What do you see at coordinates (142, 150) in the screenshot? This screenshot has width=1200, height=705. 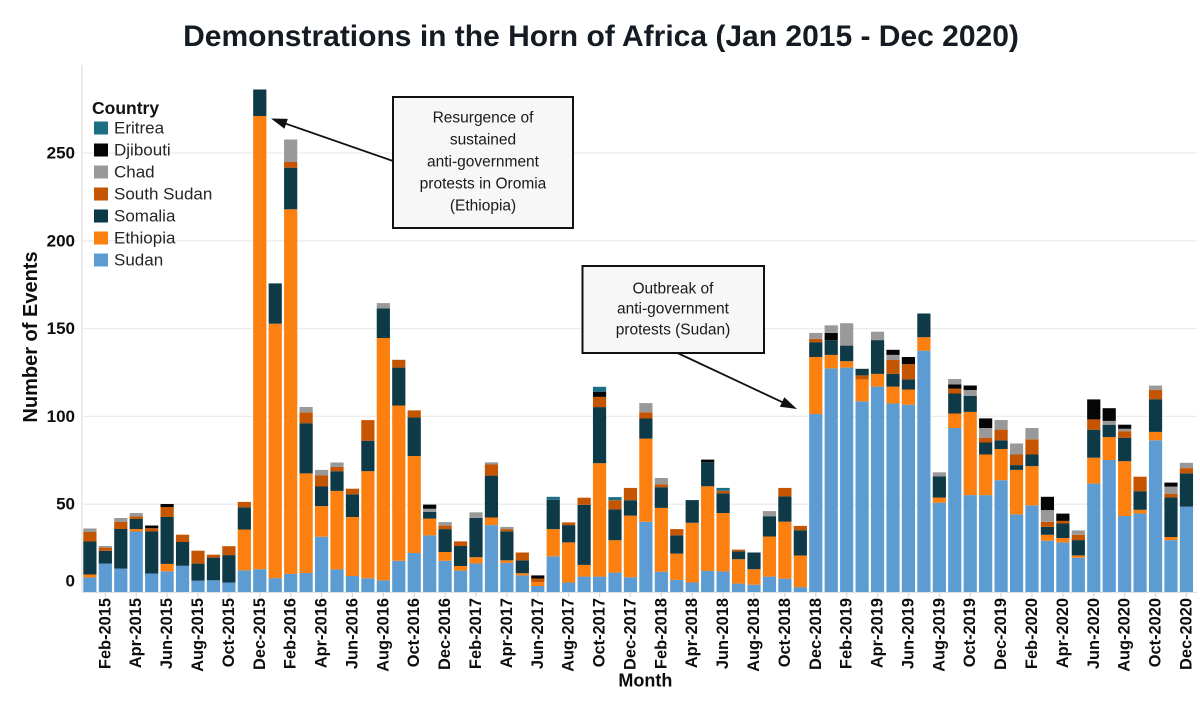 I see `svg-text: Djibouti` at bounding box center [142, 150].